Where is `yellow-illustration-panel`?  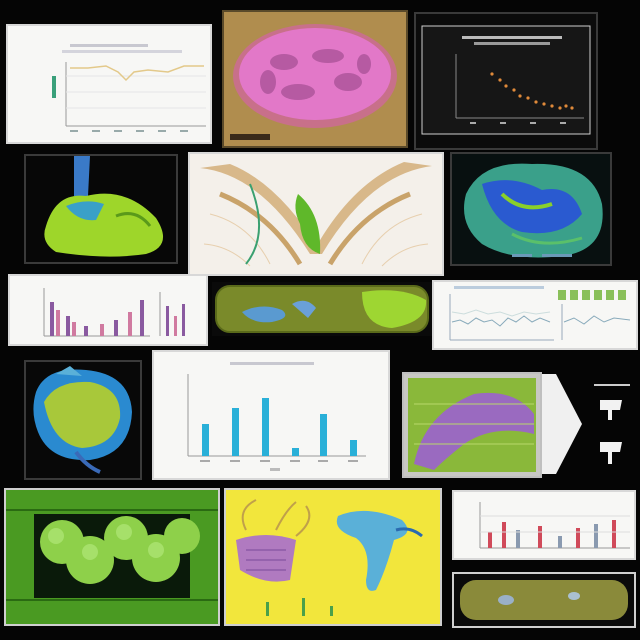 yellow-illustration-panel is located at coordinates (333, 557).